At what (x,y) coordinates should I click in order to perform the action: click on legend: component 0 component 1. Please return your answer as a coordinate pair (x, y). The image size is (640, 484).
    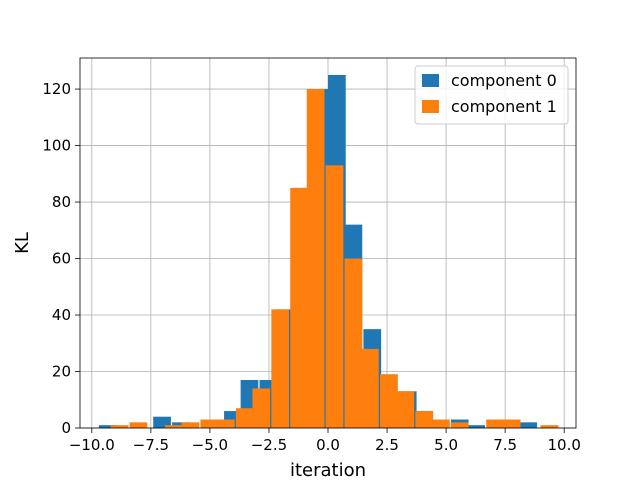
    Looking at the image, I should click on (491, 95).